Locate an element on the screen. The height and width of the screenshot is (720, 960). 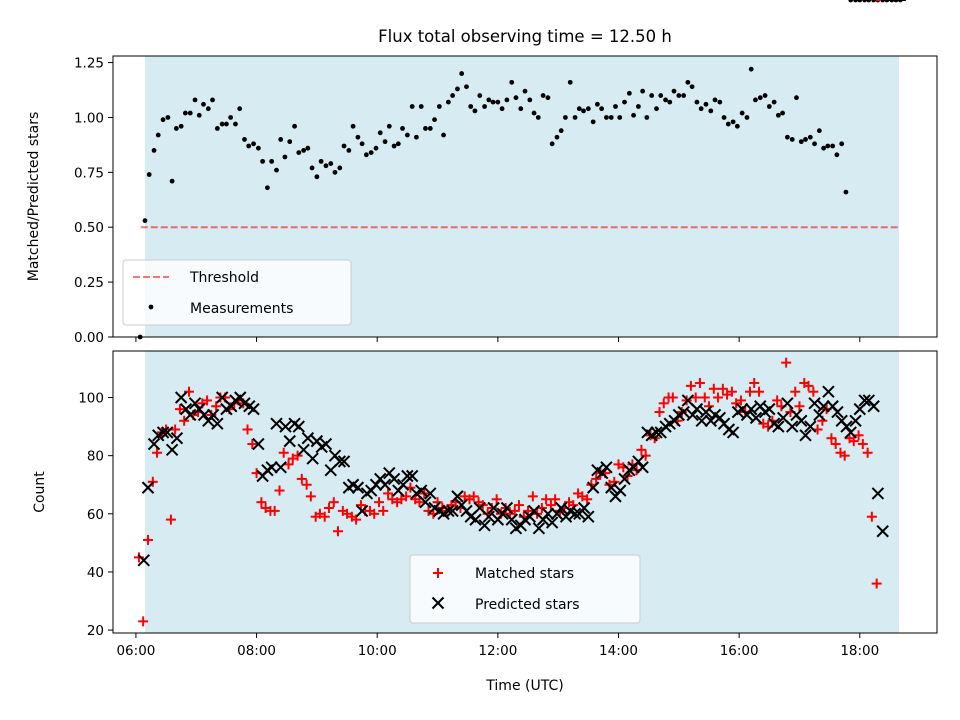
x-tick-label: 18:00 is located at coordinates (859, 651).